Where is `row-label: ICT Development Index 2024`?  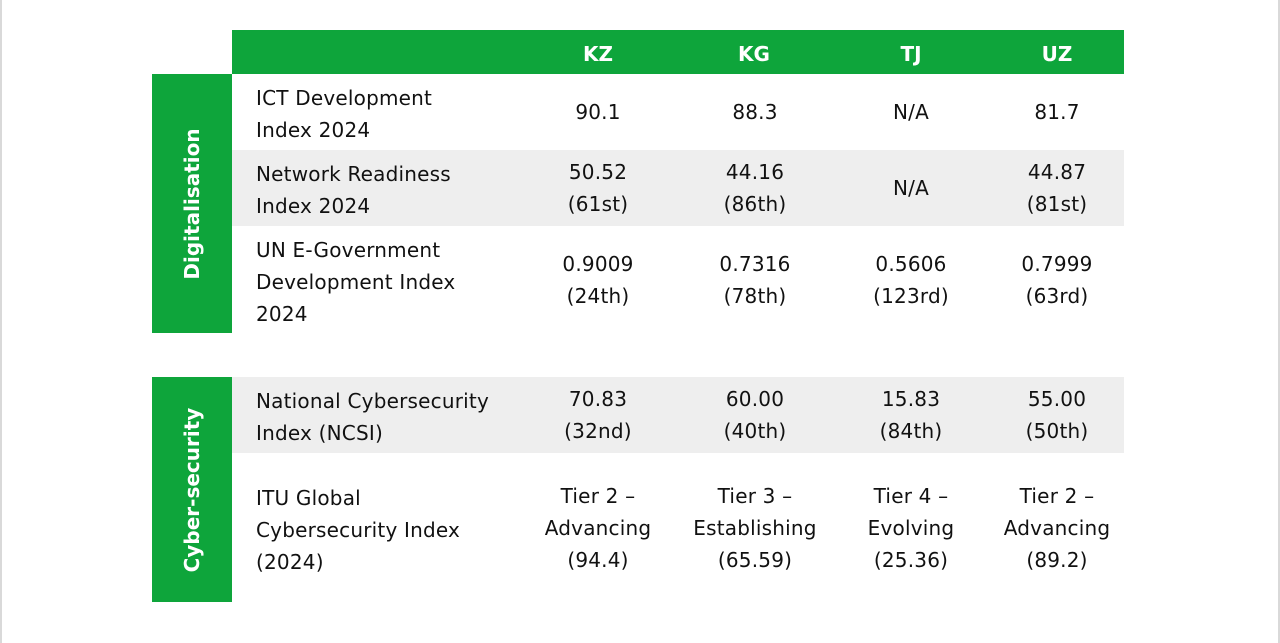 row-label: ICT Development Index 2024 is located at coordinates (344, 114).